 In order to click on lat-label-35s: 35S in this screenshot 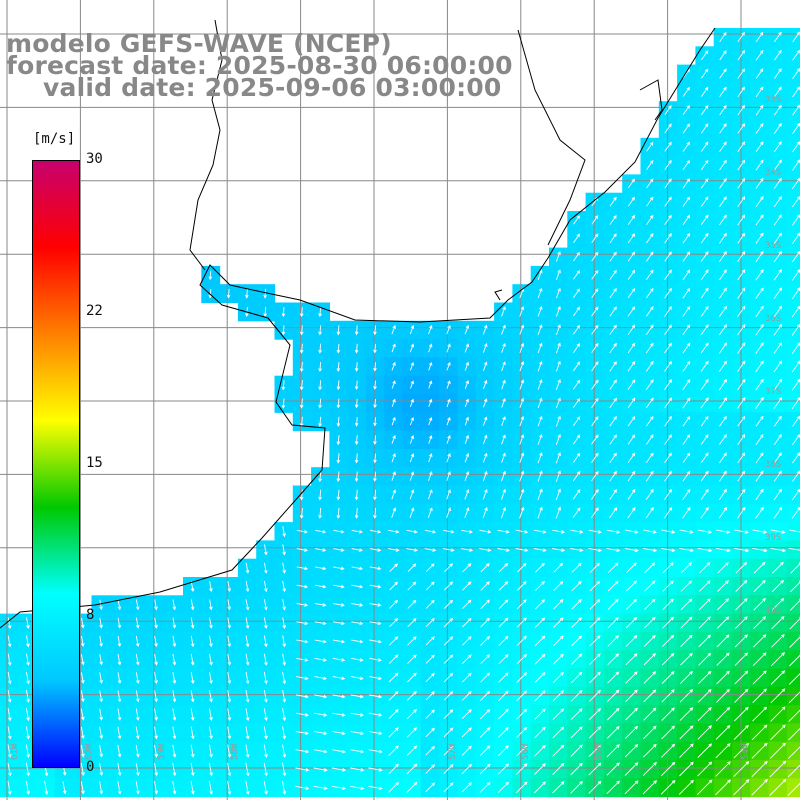, I will do `click(773, 246)`.